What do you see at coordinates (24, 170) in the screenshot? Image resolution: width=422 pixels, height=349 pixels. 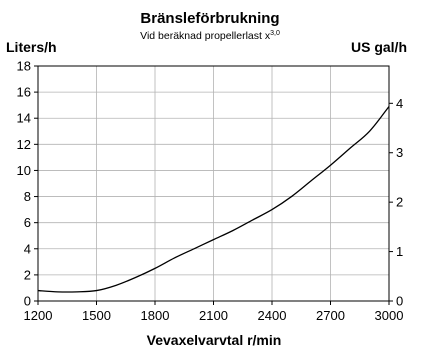 I see `y-left-tick-label: 10` at bounding box center [24, 170].